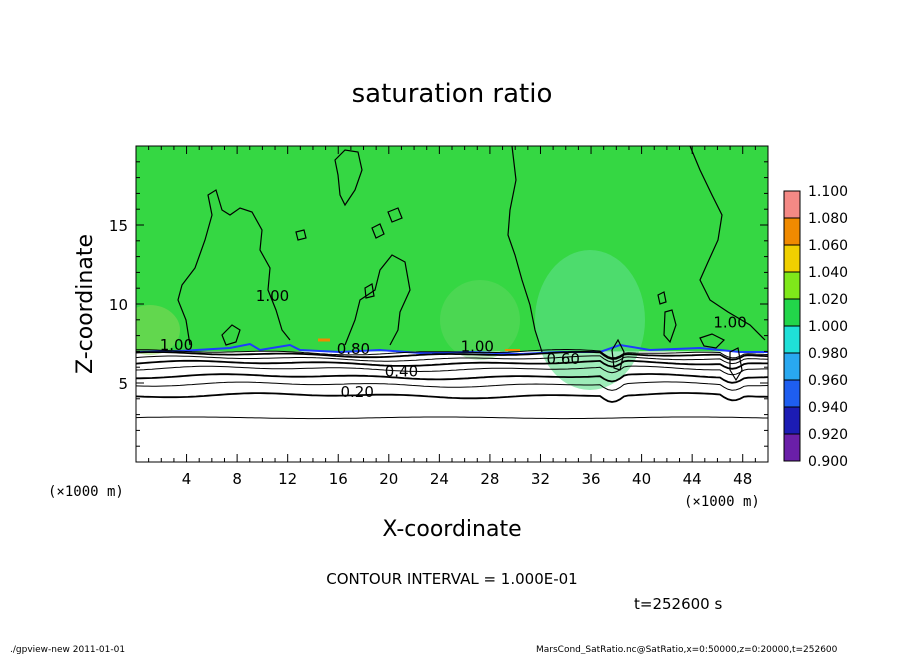  Describe the element at coordinates (451, 579) in the screenshot. I see `contour-interval: CONTOUR INTERVAL = 1.000E-01` at that location.